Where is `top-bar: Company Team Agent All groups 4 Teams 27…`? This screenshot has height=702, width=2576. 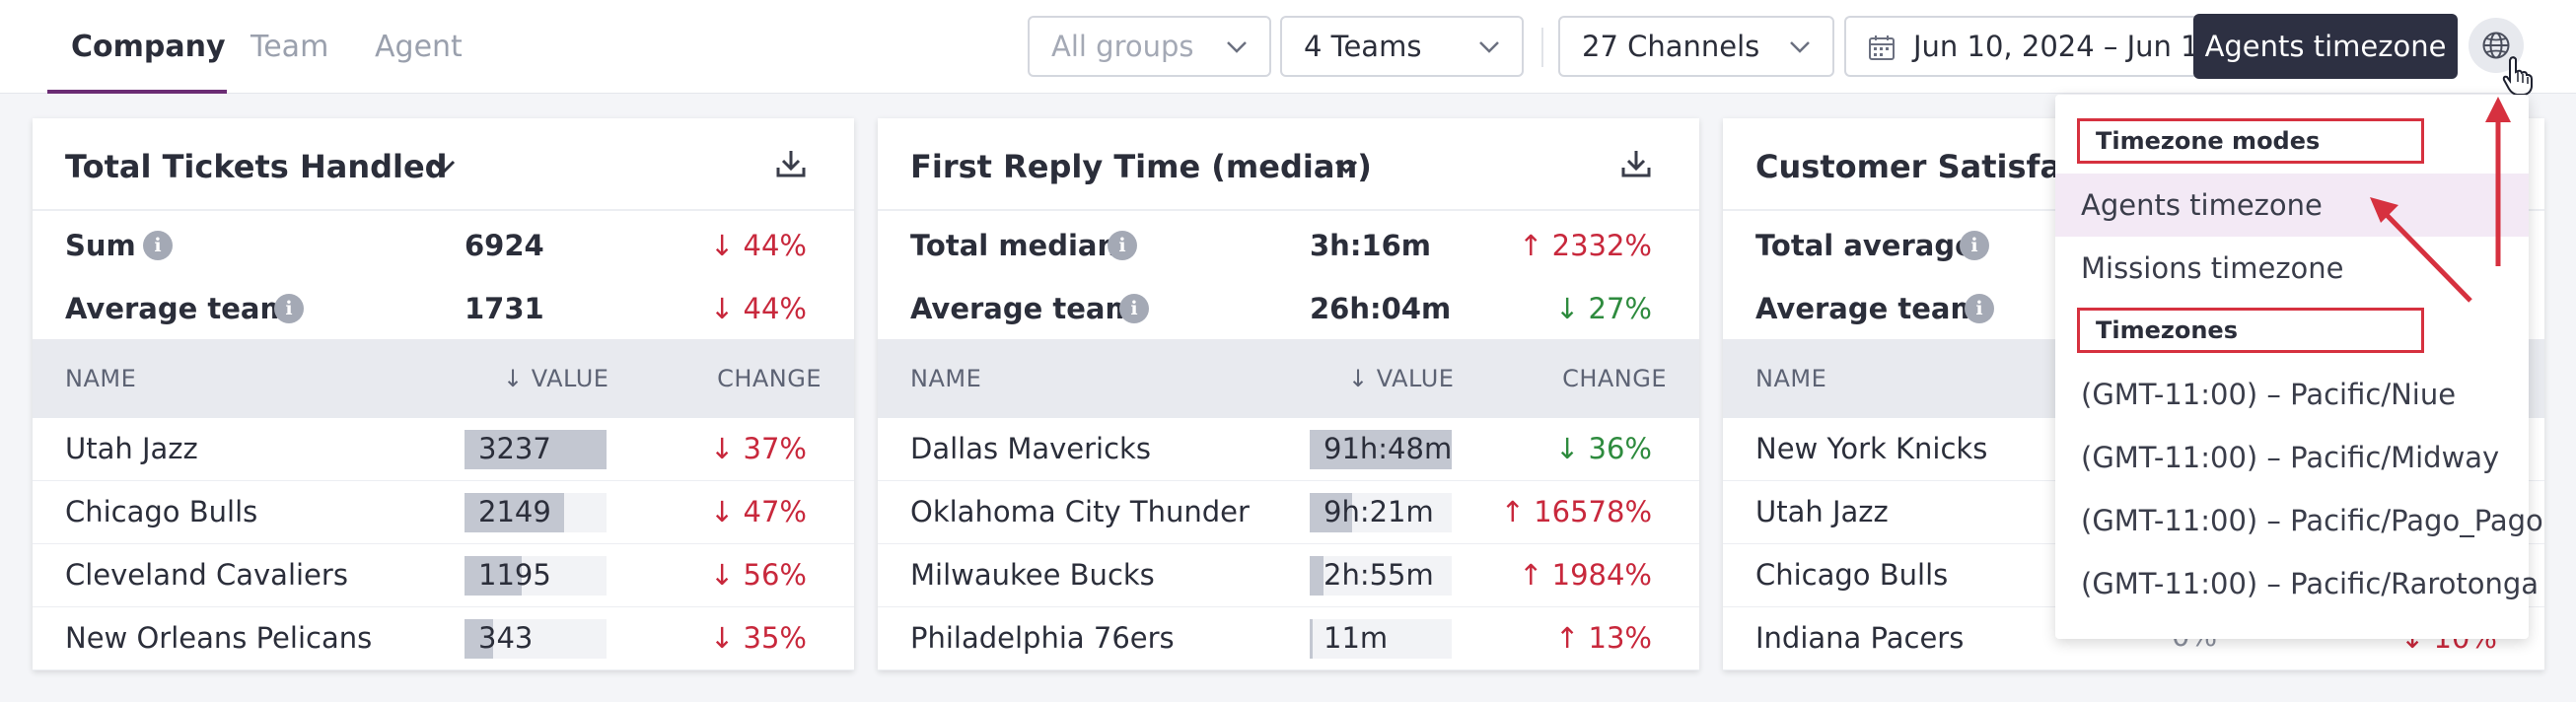
top-bar: Company Team Agent All groups 4 Teams 27… is located at coordinates (1288, 48).